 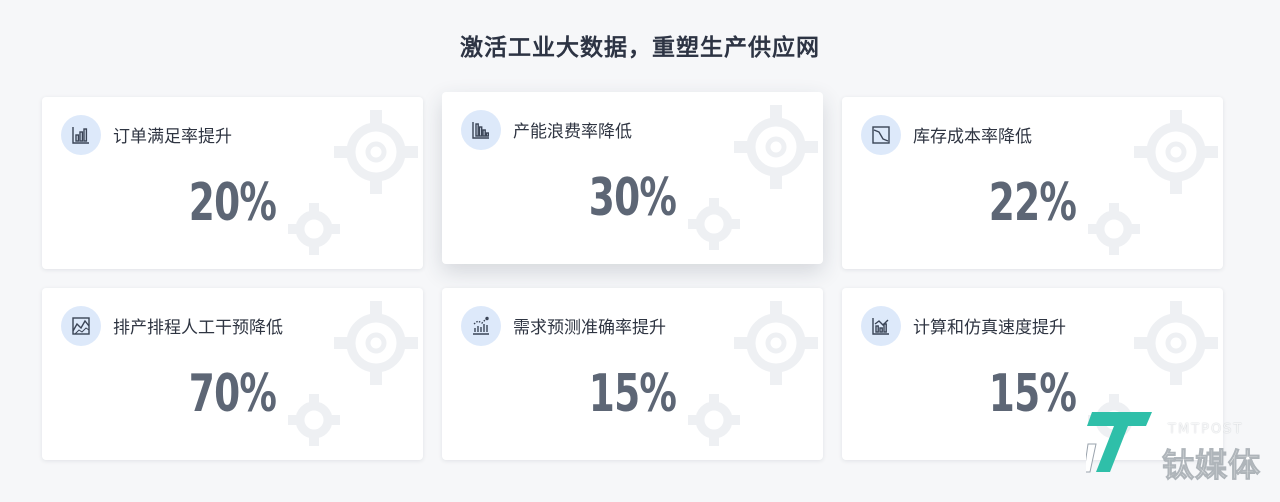 What do you see at coordinates (1032, 203) in the screenshot?
I see `metric-value: 22%` at bounding box center [1032, 203].